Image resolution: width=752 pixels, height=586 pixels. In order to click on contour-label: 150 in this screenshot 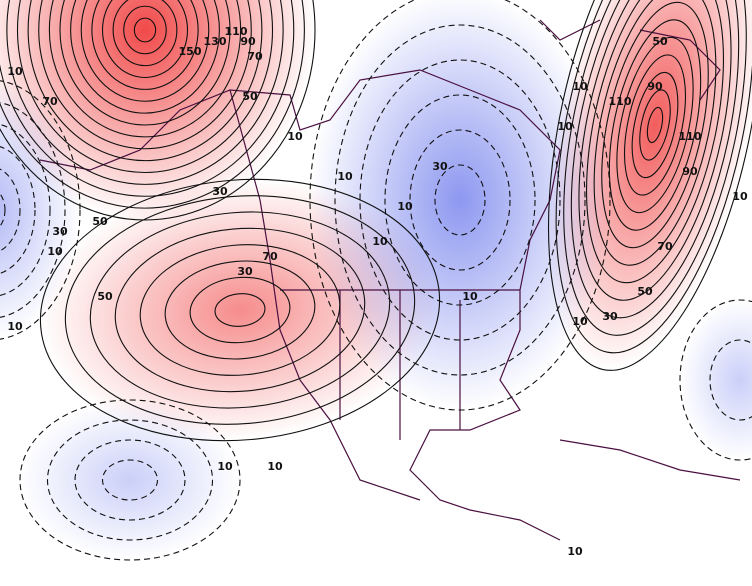, I will do `click(190, 51)`.